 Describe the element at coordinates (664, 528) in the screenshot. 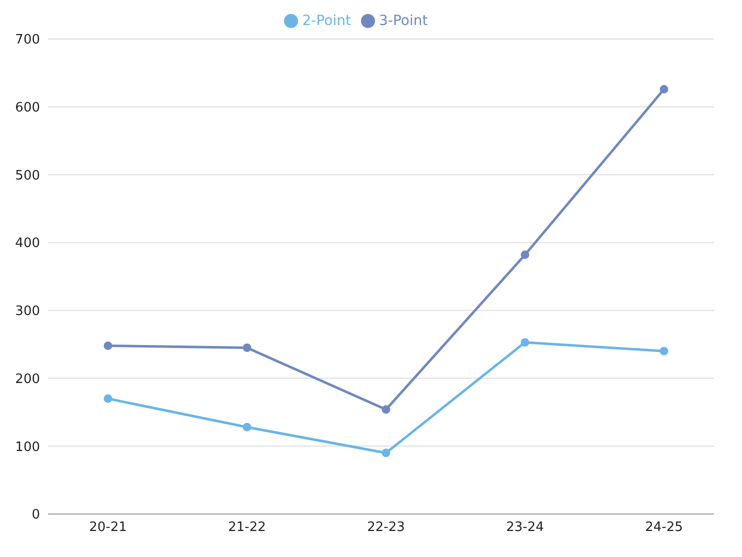

I see `x-tick-label: 24-25` at that location.